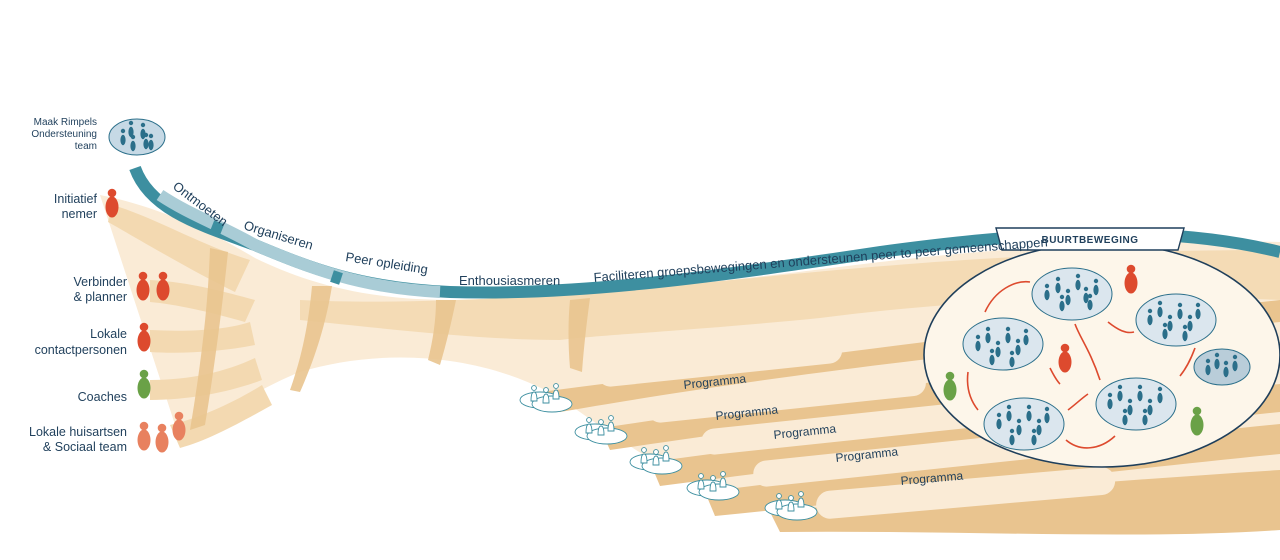 Image resolution: width=1280 pixels, height=560 pixels. What do you see at coordinates (81, 350) in the screenshot?
I see `contacts-label-2: contactpersonen` at bounding box center [81, 350].